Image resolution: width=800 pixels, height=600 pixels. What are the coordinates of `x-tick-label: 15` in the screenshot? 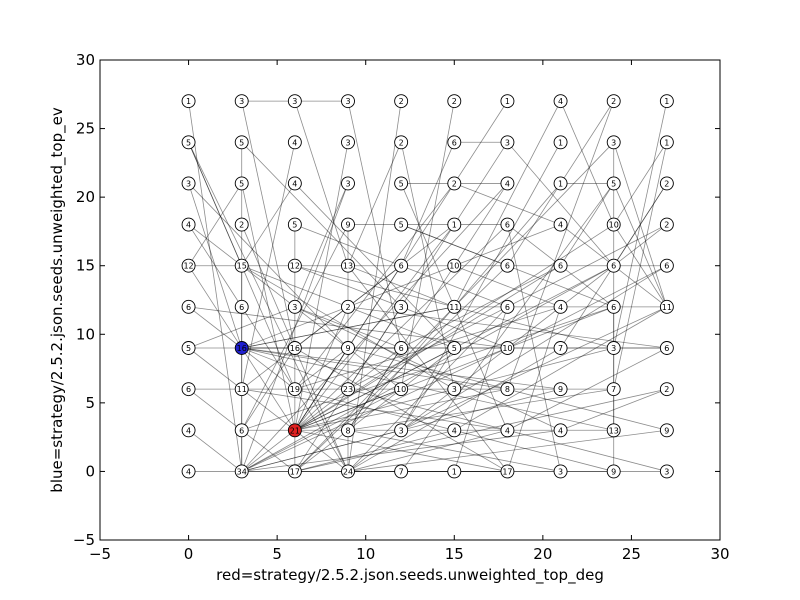 It's located at (454, 554).